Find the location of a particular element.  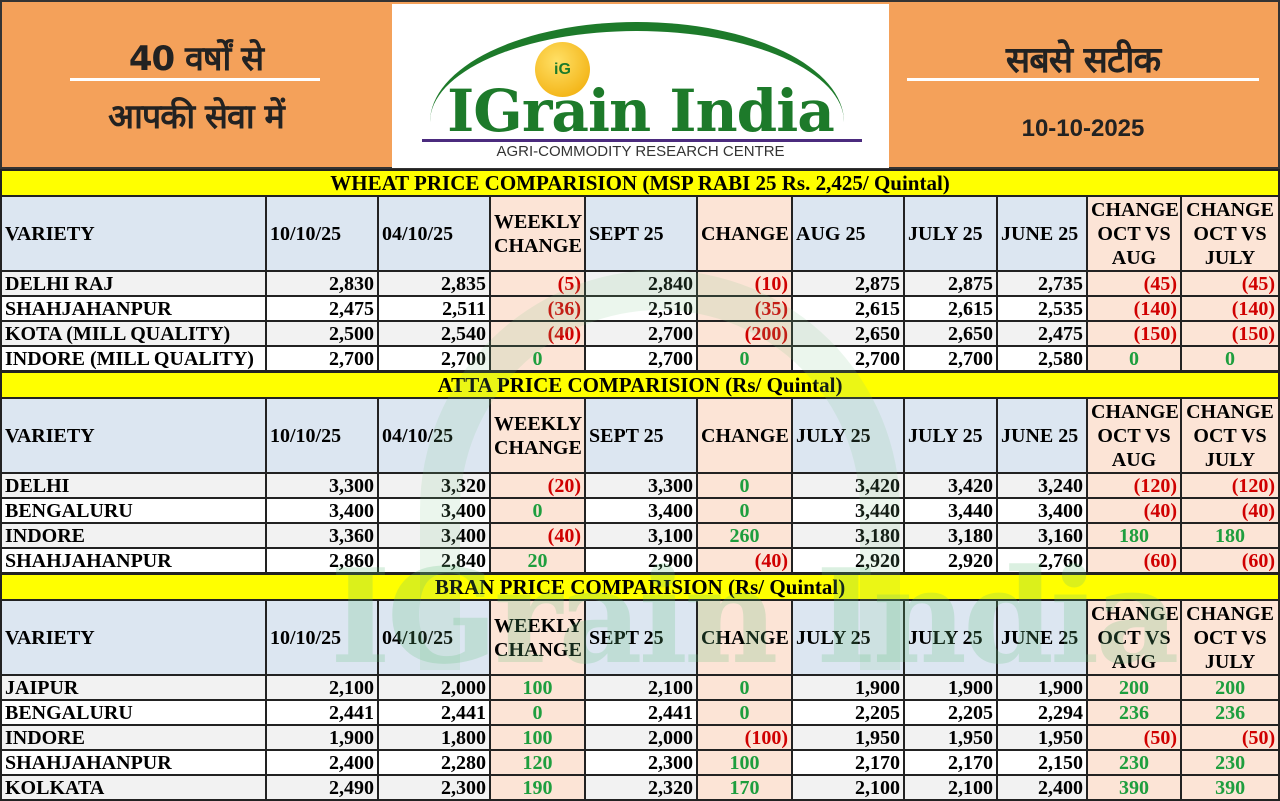

logo-arc is located at coordinates (637, 122).